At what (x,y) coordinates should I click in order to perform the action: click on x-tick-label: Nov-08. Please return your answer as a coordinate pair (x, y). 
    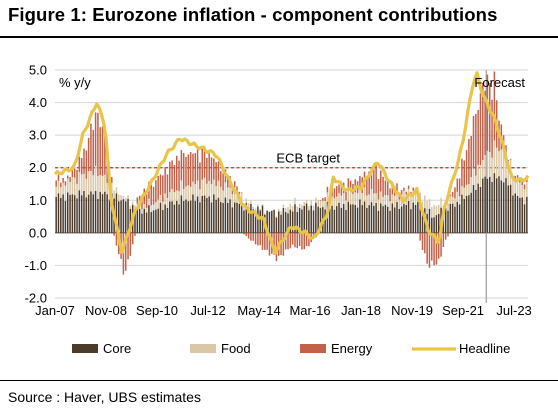
    Looking at the image, I should click on (106, 310).